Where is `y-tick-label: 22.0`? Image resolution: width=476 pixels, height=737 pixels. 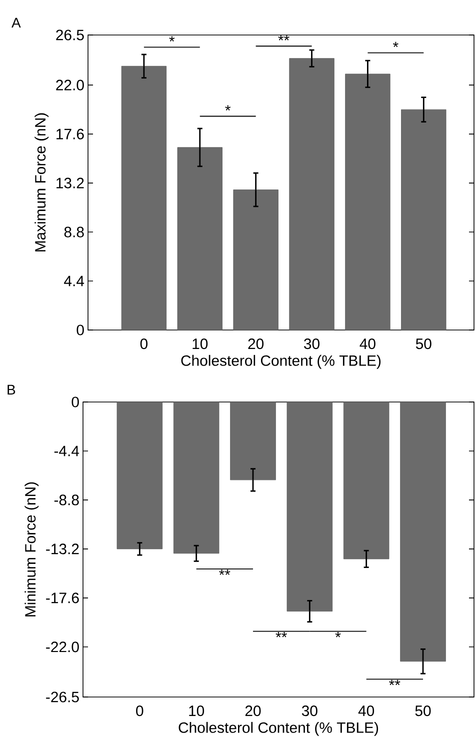 y-tick-label: 22.0 is located at coordinates (70, 85).